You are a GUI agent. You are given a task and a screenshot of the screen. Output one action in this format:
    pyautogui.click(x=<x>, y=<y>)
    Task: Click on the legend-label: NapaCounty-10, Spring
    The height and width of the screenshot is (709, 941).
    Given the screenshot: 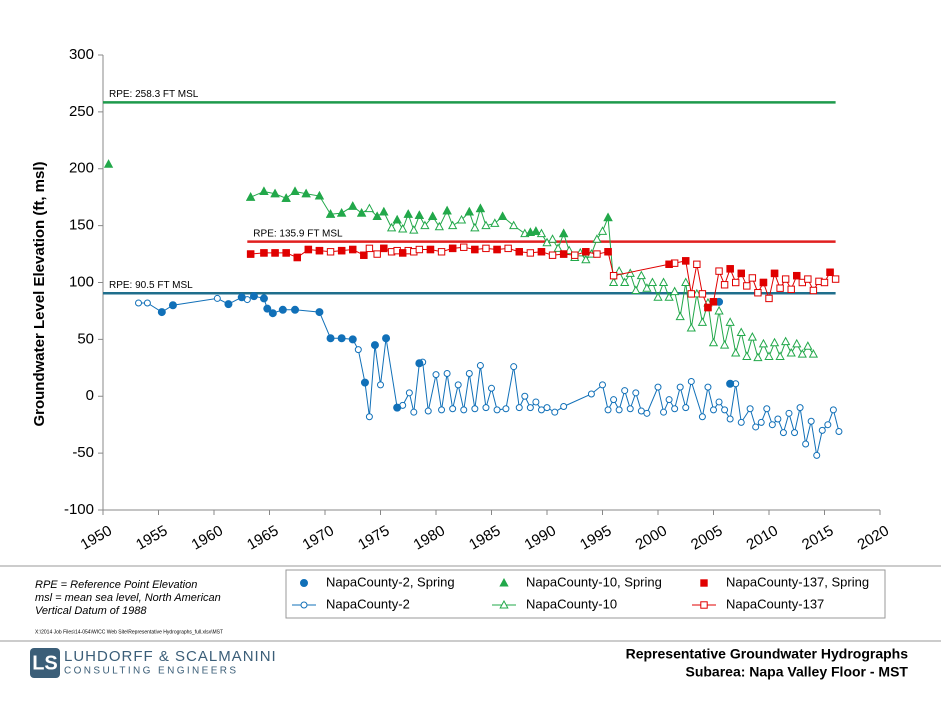 What is the action you would take?
    pyautogui.click(x=594, y=581)
    